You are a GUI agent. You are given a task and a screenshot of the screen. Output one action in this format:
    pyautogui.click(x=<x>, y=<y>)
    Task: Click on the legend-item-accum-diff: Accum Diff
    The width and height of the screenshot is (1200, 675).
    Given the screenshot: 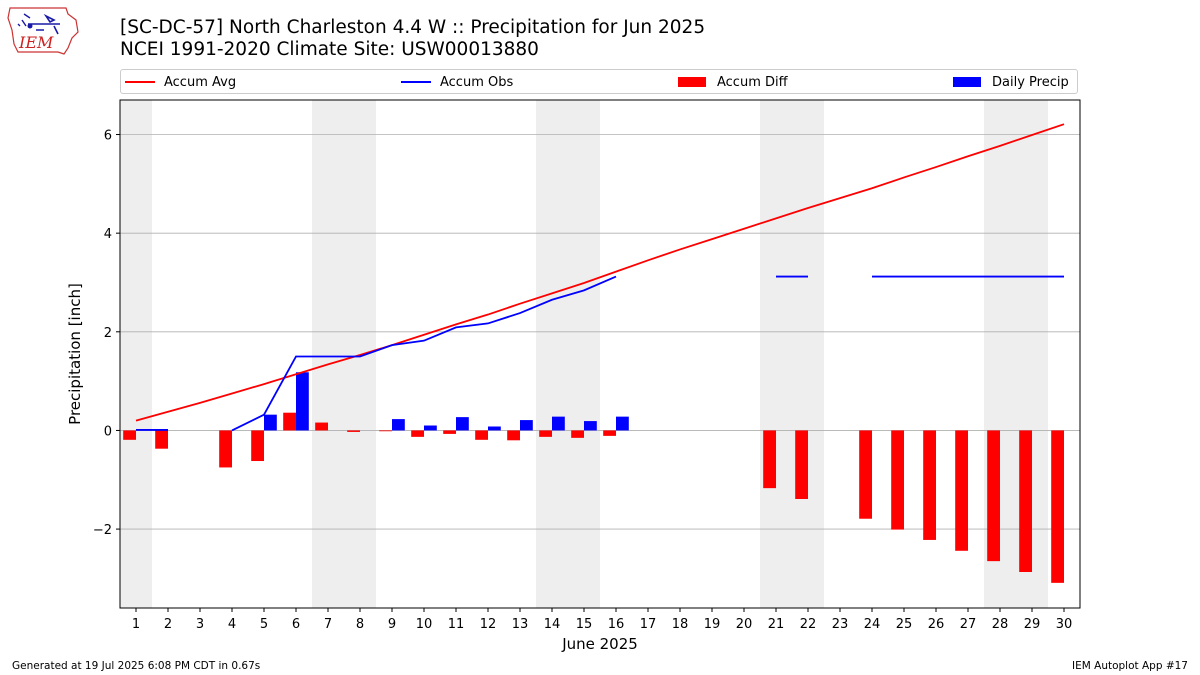 What is the action you would take?
    pyautogui.click(x=733, y=82)
    